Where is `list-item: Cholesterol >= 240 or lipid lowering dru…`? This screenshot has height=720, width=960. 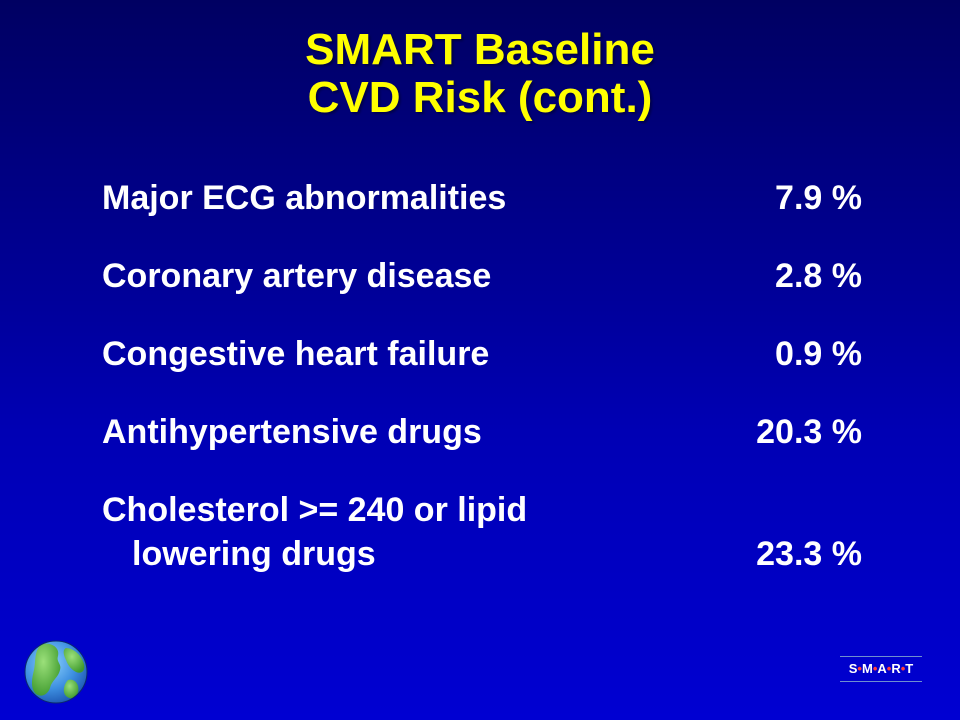 list-item: Cholesterol >= 240 or lipid lowering dru… is located at coordinates (482, 538).